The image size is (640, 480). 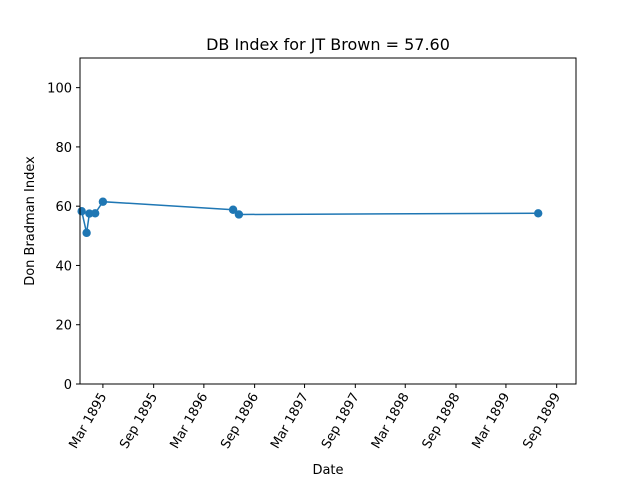 I want to click on y-tick-label: 100, so click(x=59, y=89).